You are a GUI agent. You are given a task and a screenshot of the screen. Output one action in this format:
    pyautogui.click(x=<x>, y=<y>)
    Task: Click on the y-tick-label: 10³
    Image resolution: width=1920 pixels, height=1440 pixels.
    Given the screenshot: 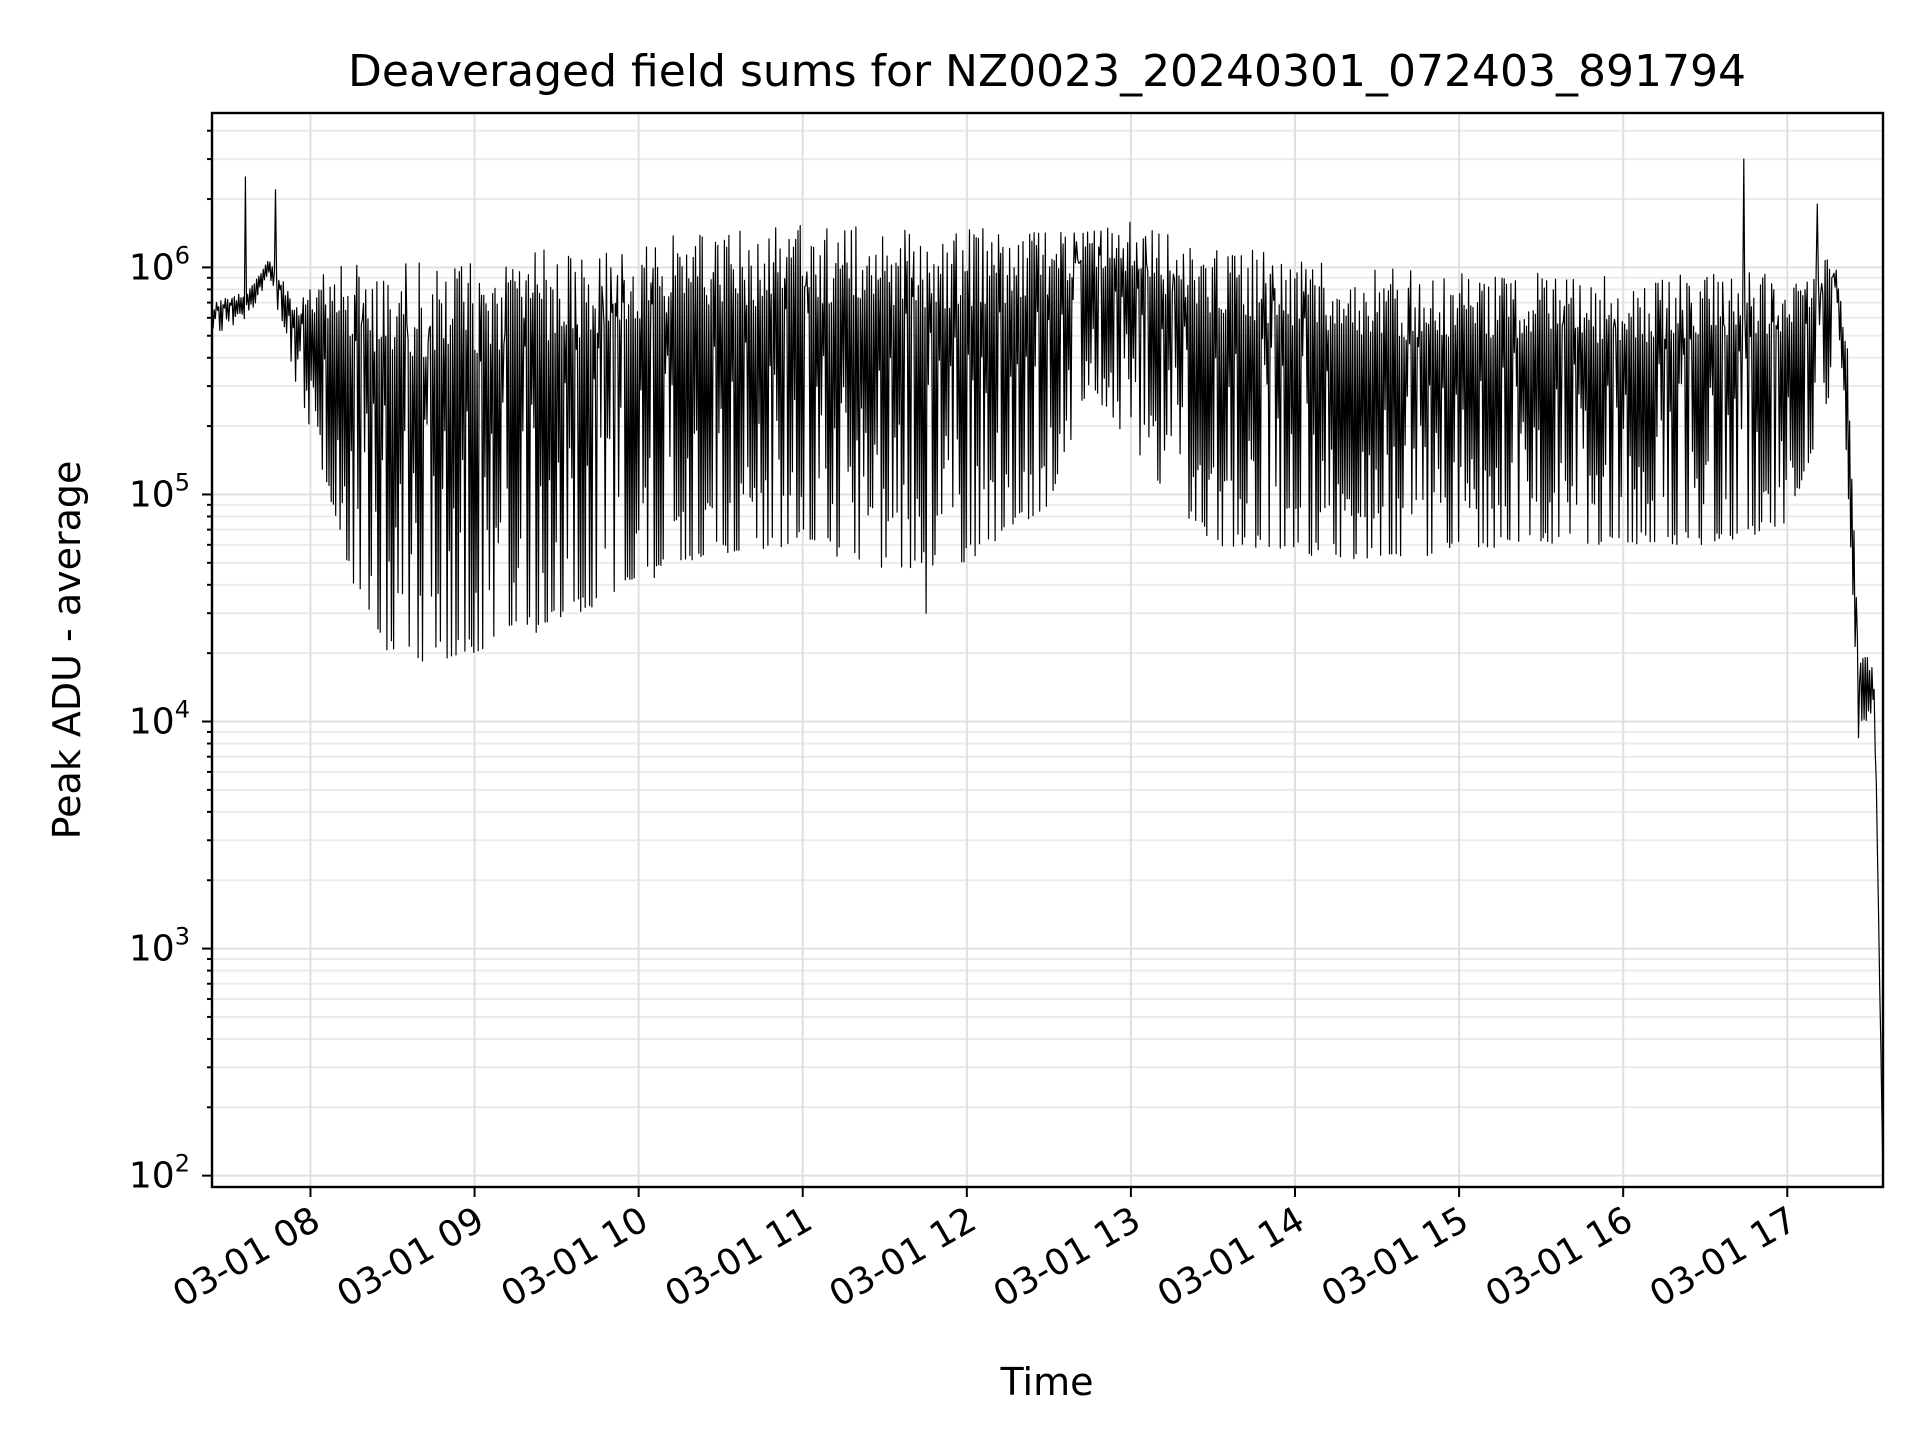 What is the action you would take?
    pyautogui.click(x=159, y=946)
    